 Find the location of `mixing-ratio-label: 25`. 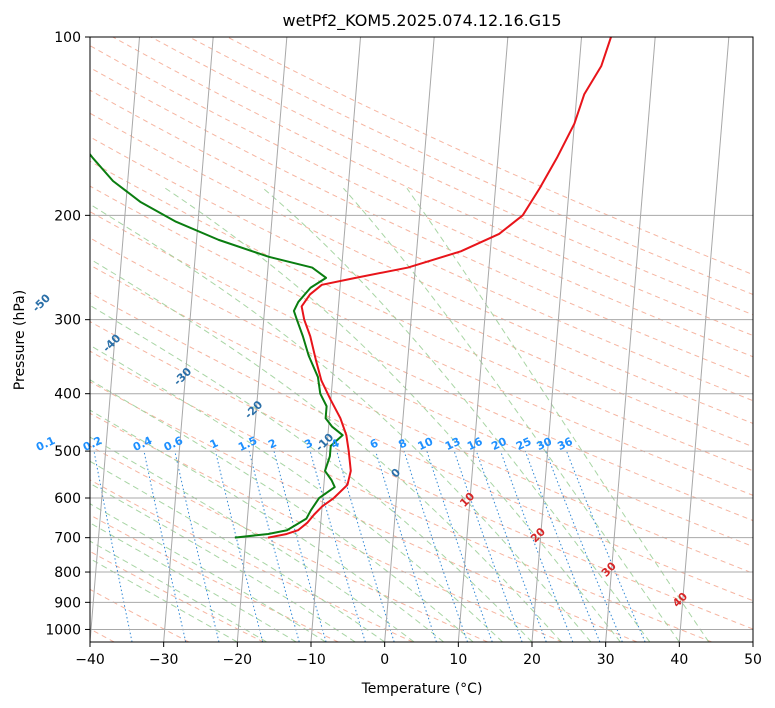

mixing-ratio-label: 25 is located at coordinates (523, 444).